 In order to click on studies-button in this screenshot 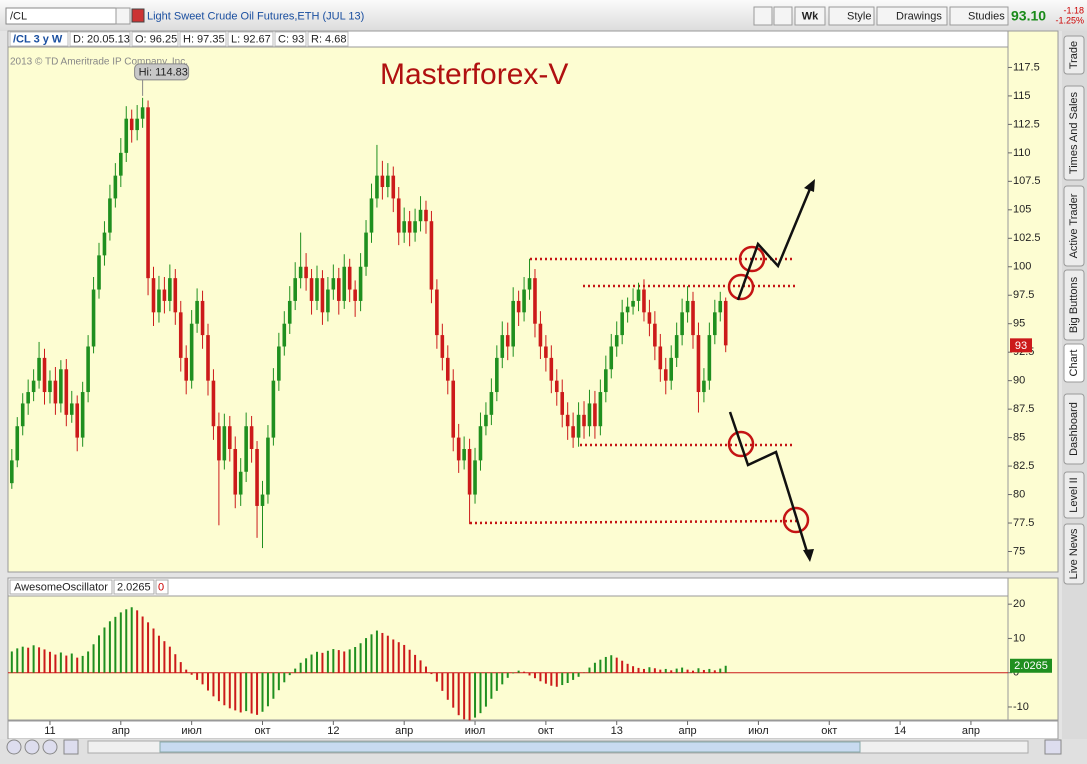, I will do `click(979, 16)`.